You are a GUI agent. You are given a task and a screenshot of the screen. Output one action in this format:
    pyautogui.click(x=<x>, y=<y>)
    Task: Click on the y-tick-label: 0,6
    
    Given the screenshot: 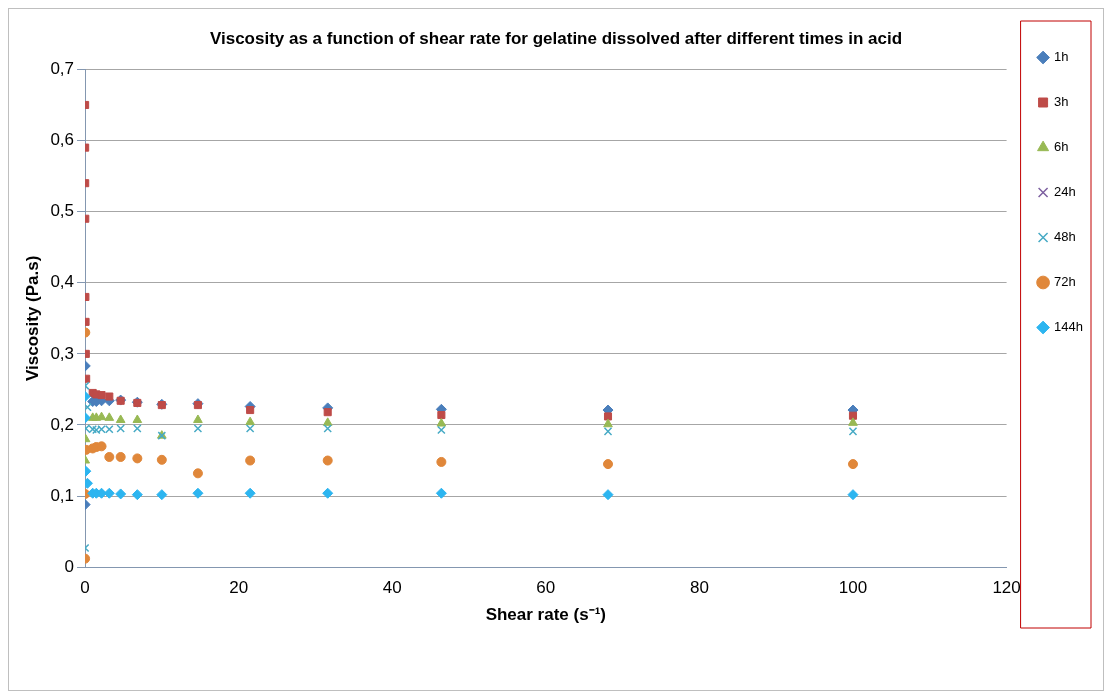 What is the action you would take?
    pyautogui.click(x=62, y=140)
    